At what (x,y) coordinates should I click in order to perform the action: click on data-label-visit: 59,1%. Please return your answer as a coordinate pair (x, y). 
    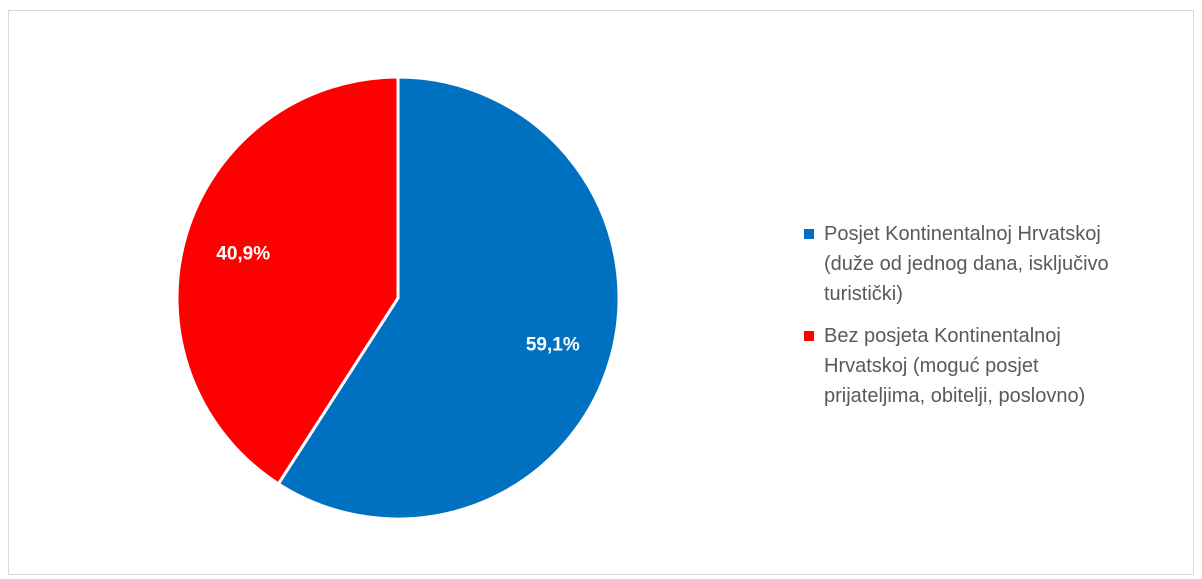
    Looking at the image, I should click on (553, 344).